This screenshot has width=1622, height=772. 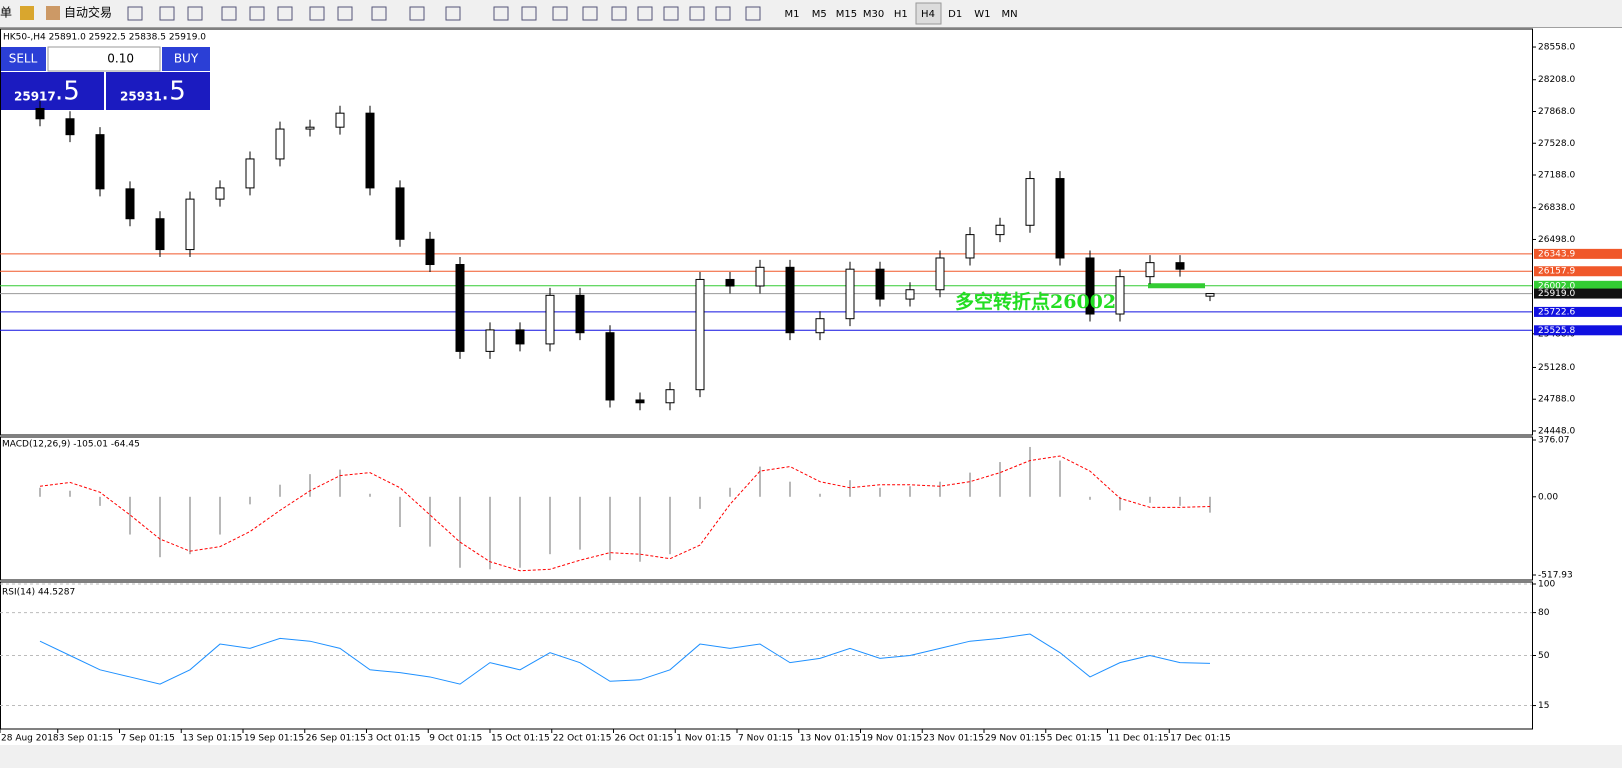 I want to click on auto-trade: 自动交易, so click(x=88, y=12).